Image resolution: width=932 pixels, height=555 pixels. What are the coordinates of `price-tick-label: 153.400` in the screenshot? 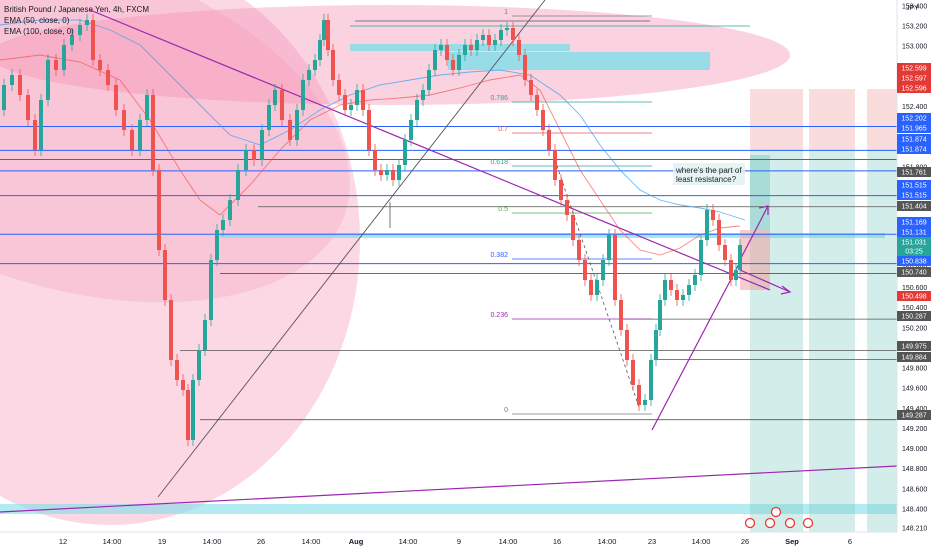 It's located at (914, 7).